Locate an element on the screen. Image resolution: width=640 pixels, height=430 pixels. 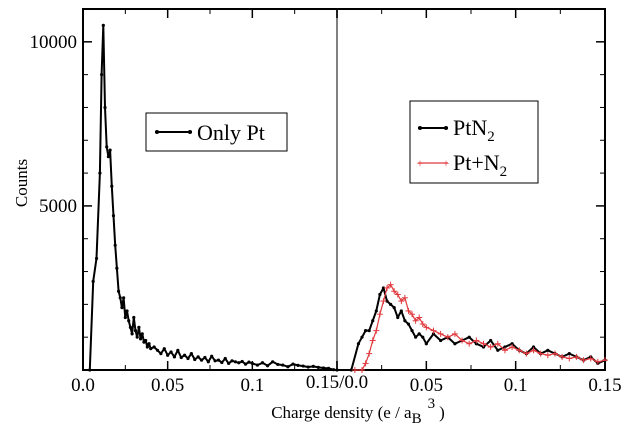
legend-label-only-pt: Only Pt is located at coordinates (231, 132).